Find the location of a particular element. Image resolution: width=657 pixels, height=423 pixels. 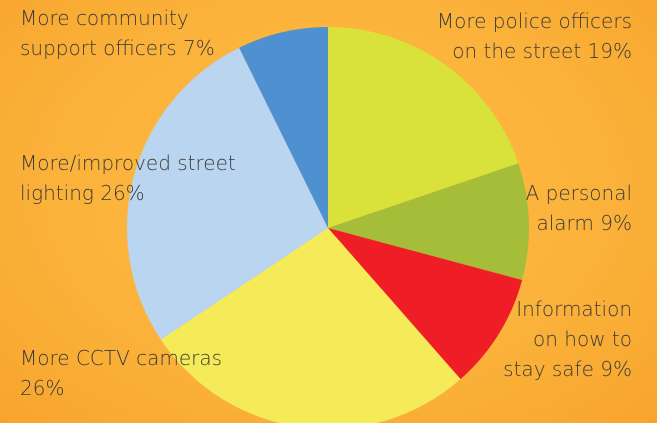

category-label: More police officers on the street is located at coordinates (534, 36).